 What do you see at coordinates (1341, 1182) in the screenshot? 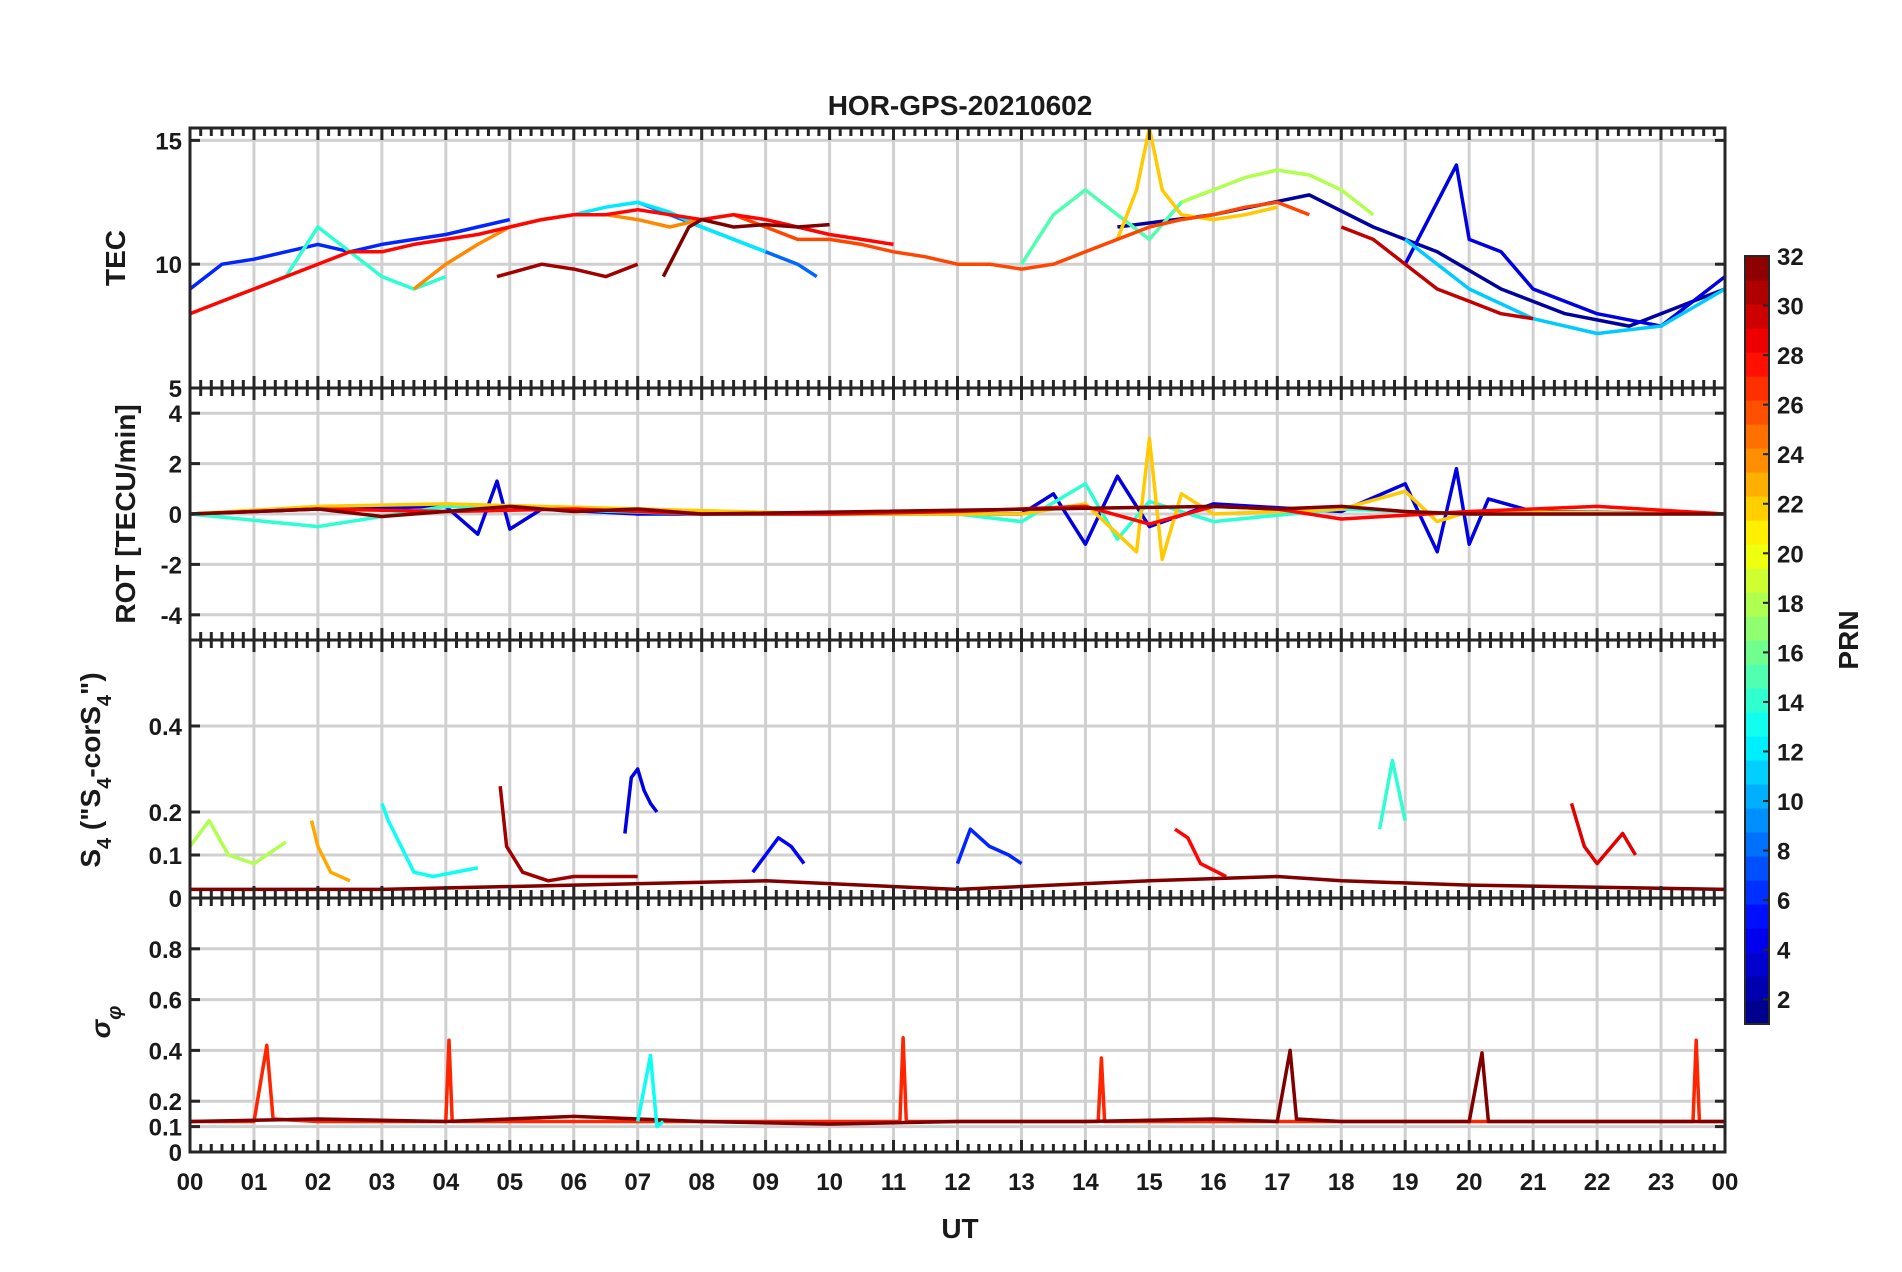
I see `x-tick-label: 18` at bounding box center [1341, 1182].